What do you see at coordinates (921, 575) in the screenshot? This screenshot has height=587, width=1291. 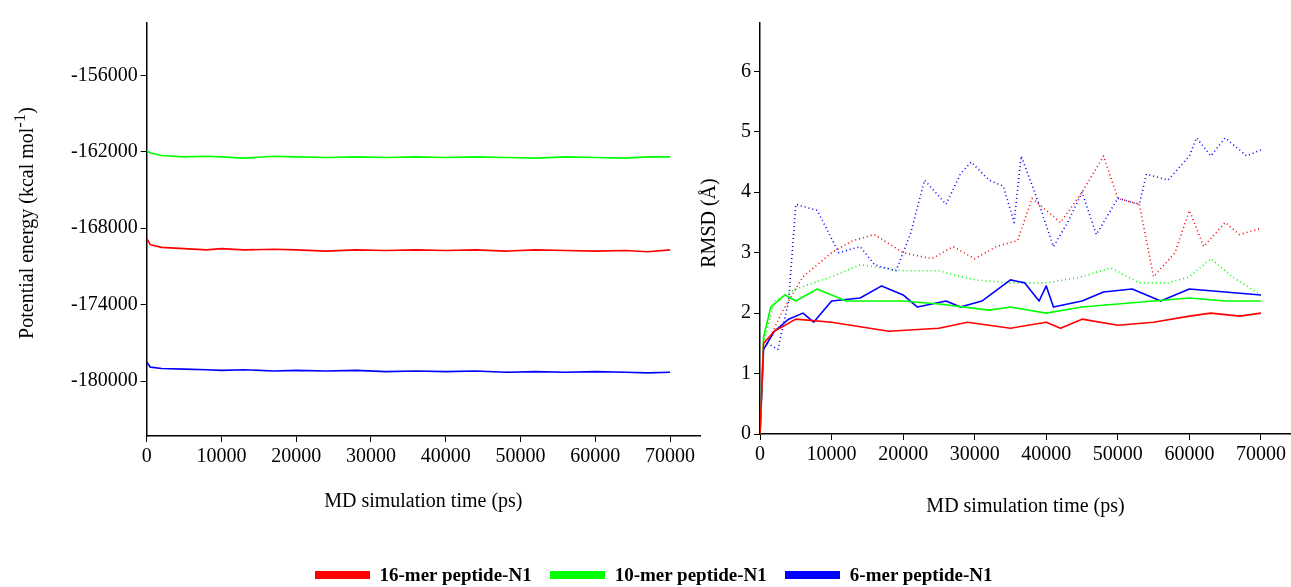 I see `legend-label: 6-mer peptide-N1` at bounding box center [921, 575].